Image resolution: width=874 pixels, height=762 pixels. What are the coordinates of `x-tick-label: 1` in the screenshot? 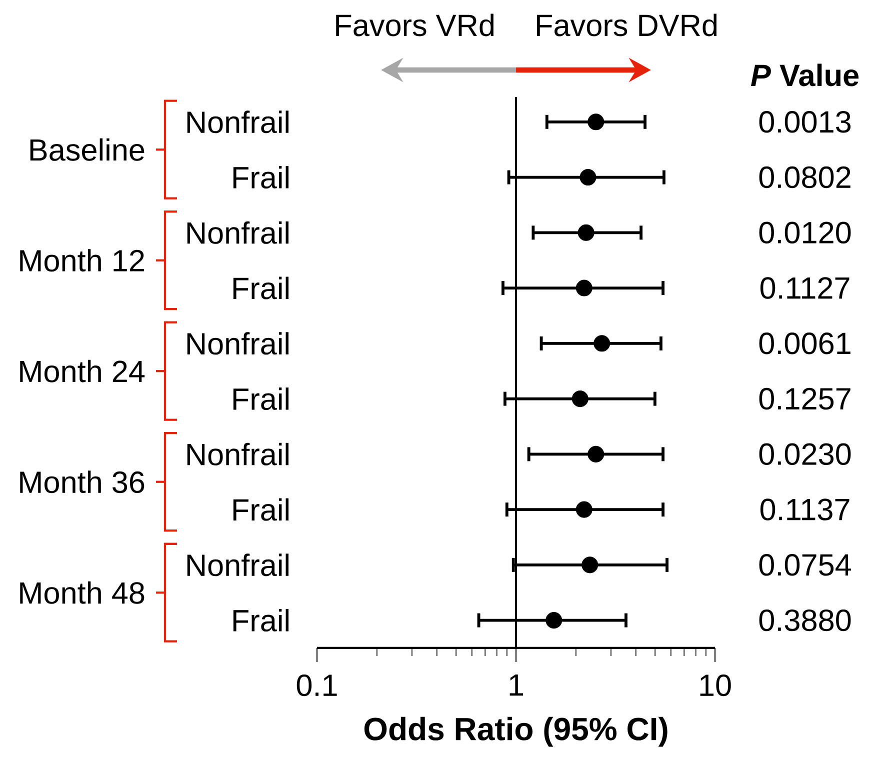 It's located at (517, 685).